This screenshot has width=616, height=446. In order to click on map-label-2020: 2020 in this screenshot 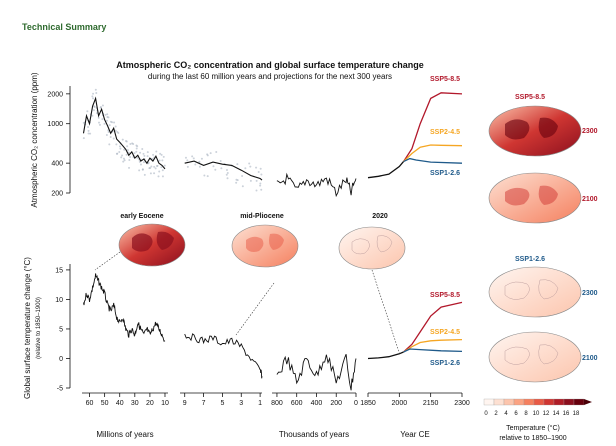, I will do `click(380, 216)`.